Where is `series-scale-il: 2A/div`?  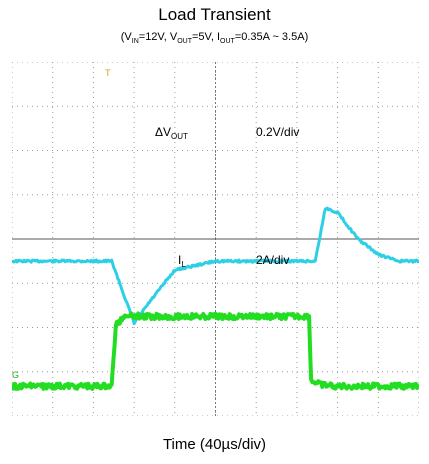
series-scale-il: 2A/div is located at coordinates (272, 260).